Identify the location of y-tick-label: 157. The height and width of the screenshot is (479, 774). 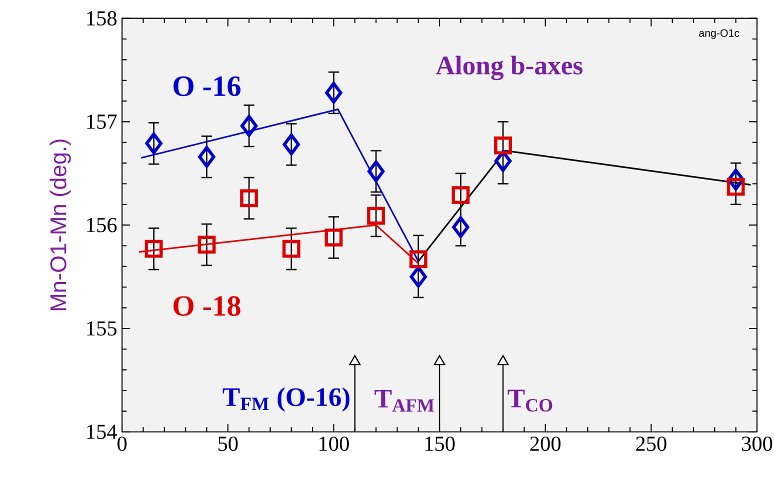
(102, 121).